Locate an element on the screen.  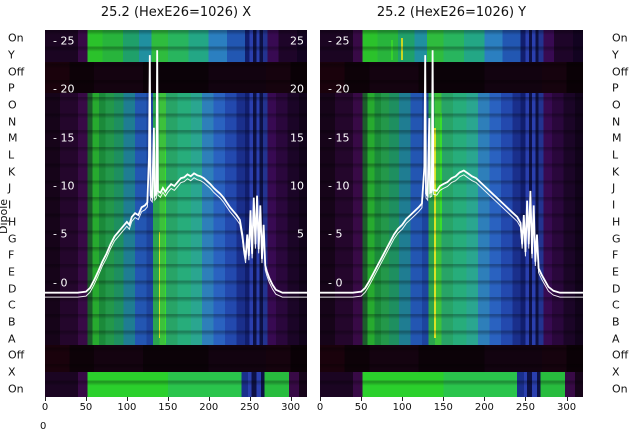
inner-axis-tick-right: 5 is located at coordinates (300, 234).